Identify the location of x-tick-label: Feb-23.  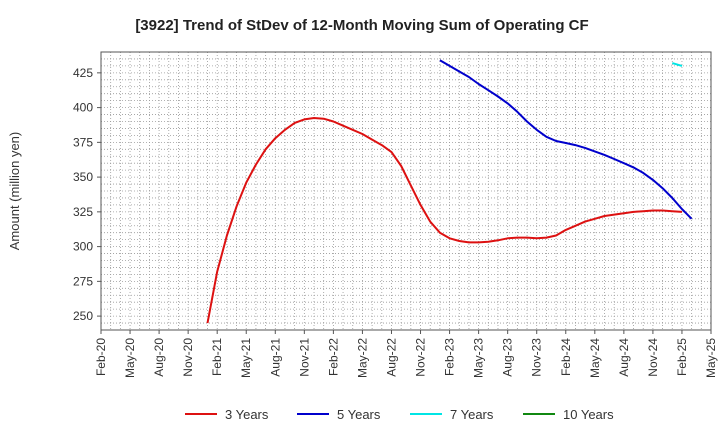
(450, 357).